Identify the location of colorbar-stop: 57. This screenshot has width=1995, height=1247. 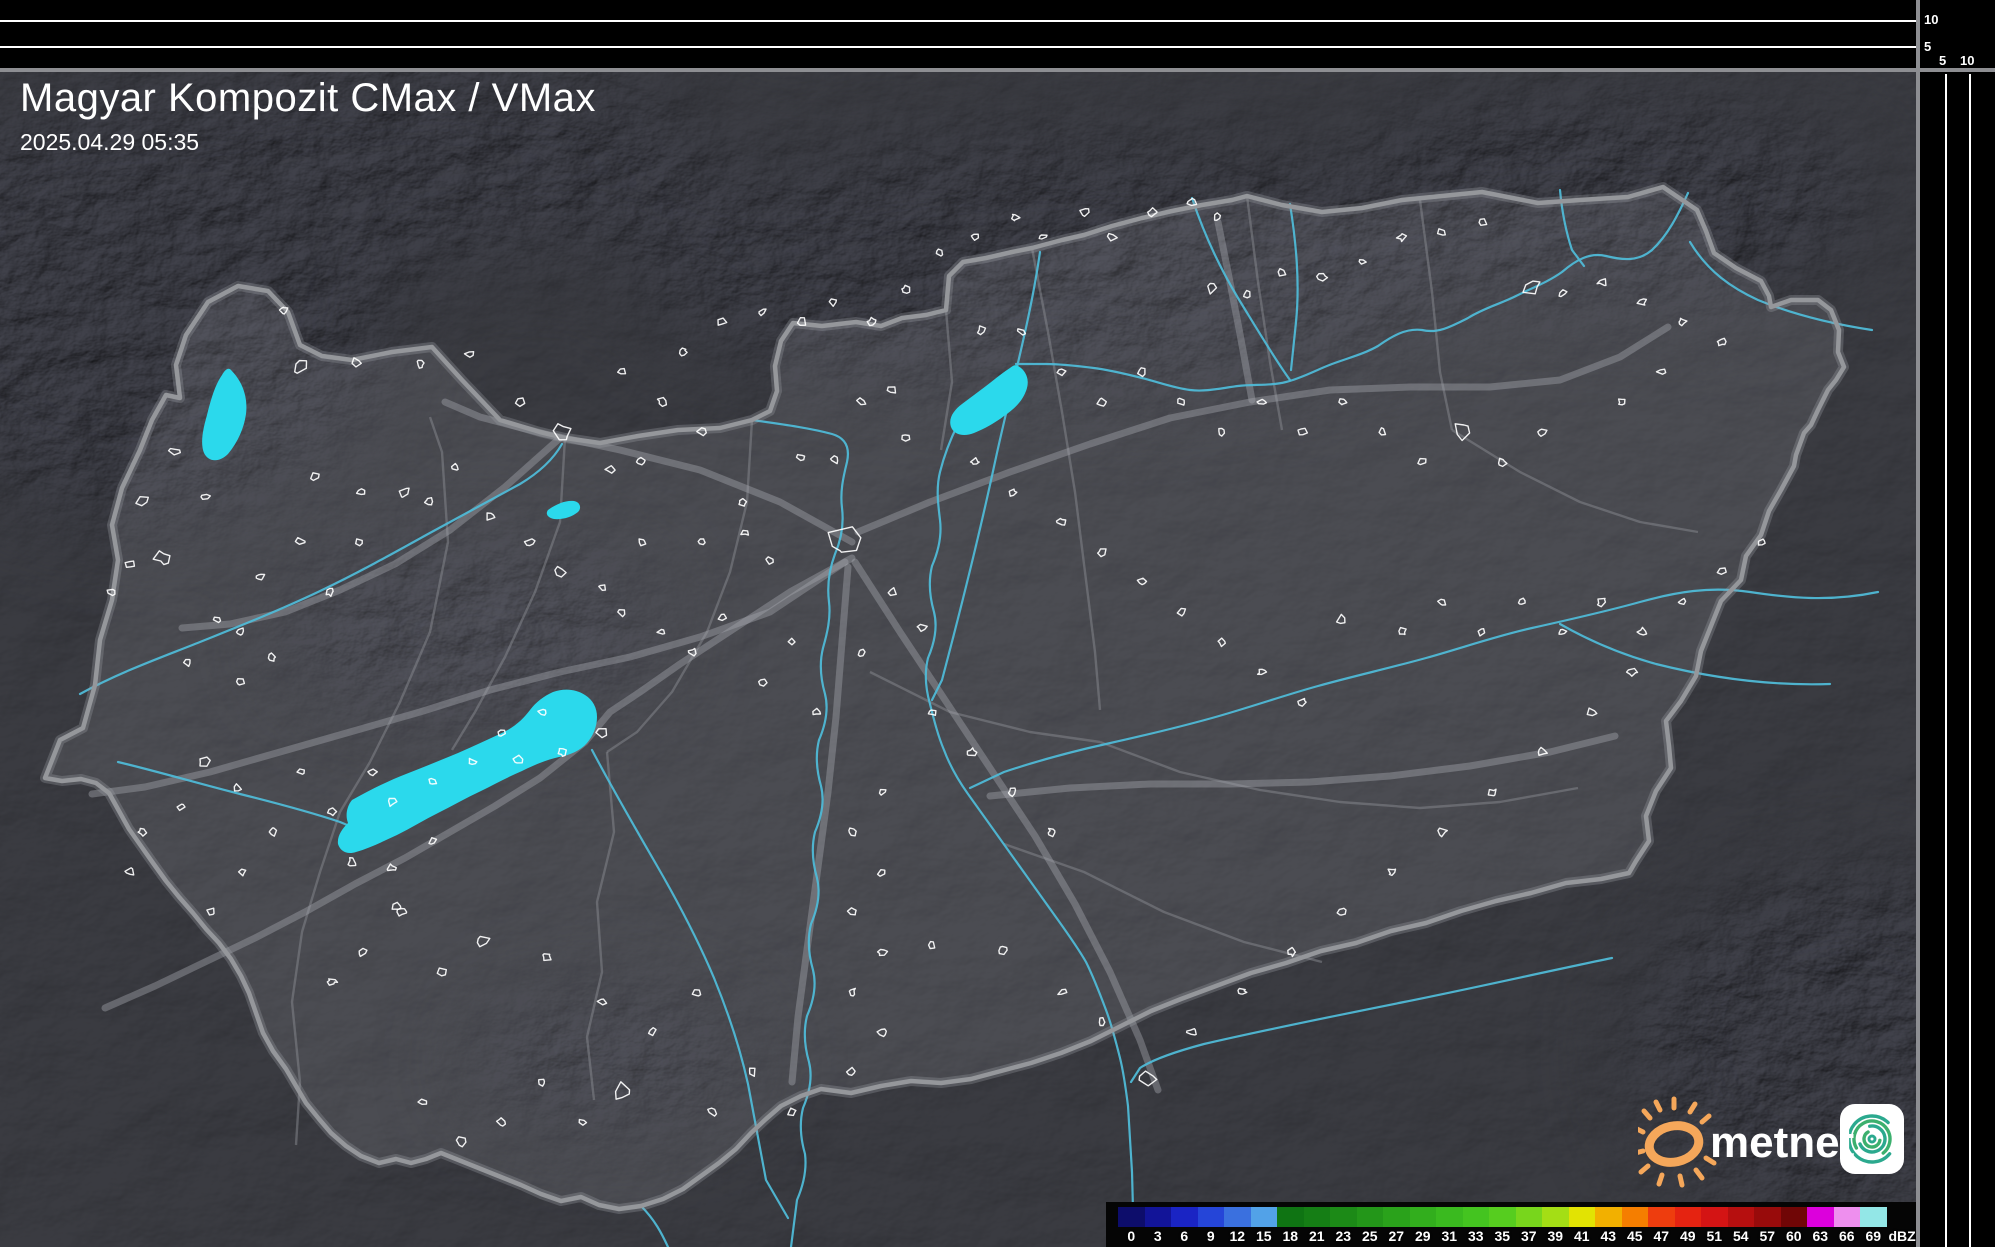
(1767, 1223).